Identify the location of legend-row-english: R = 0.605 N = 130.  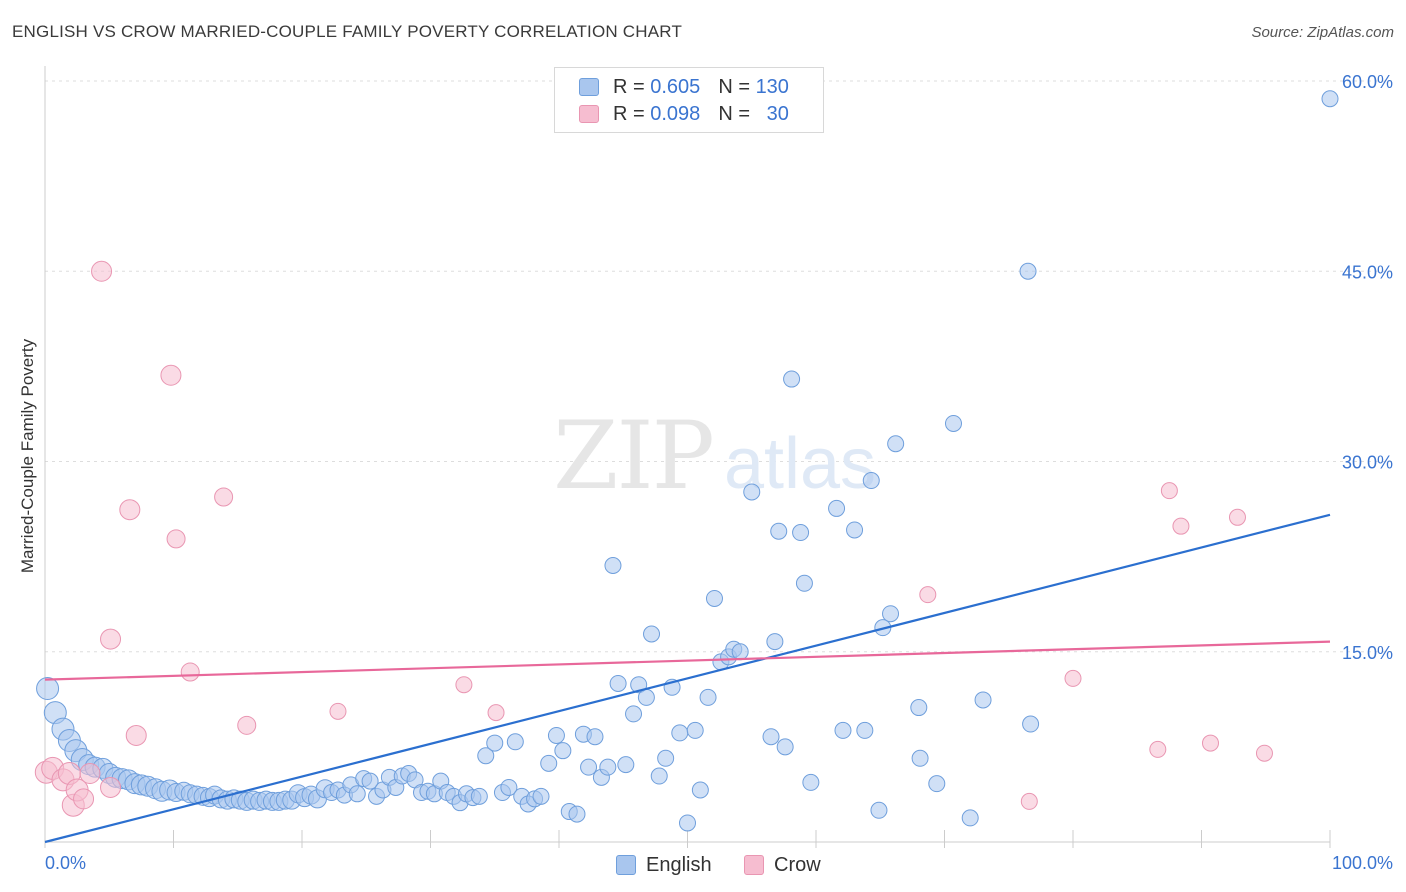
(684, 87).